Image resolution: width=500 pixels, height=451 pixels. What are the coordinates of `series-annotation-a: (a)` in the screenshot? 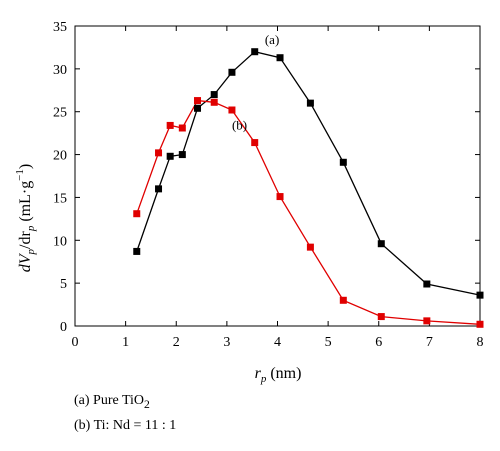 It's located at (272, 39).